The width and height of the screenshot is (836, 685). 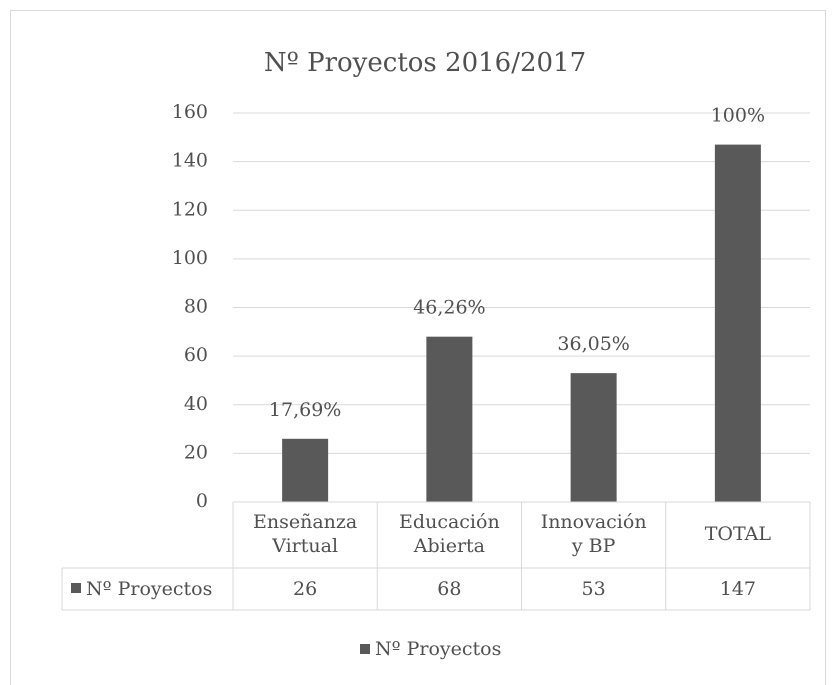 I want to click on y-tick-label: 0, so click(x=202, y=501).